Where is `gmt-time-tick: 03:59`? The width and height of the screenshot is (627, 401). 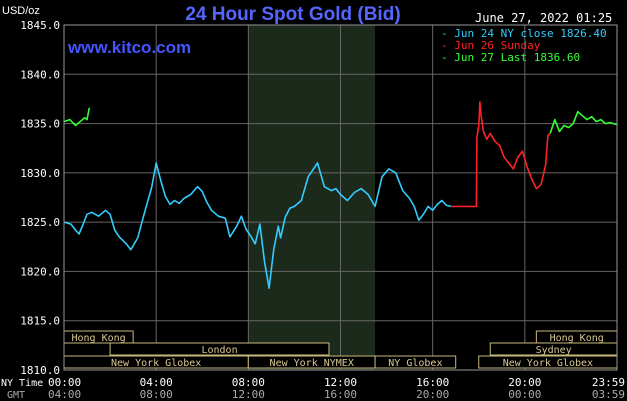 gmt-time-tick: 03:59 is located at coordinates (608, 394).